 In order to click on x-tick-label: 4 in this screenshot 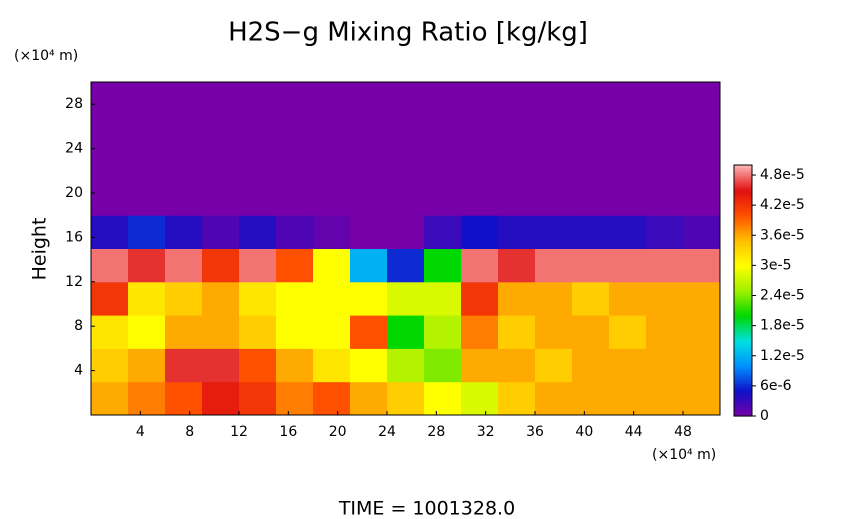, I will do `click(140, 432)`.